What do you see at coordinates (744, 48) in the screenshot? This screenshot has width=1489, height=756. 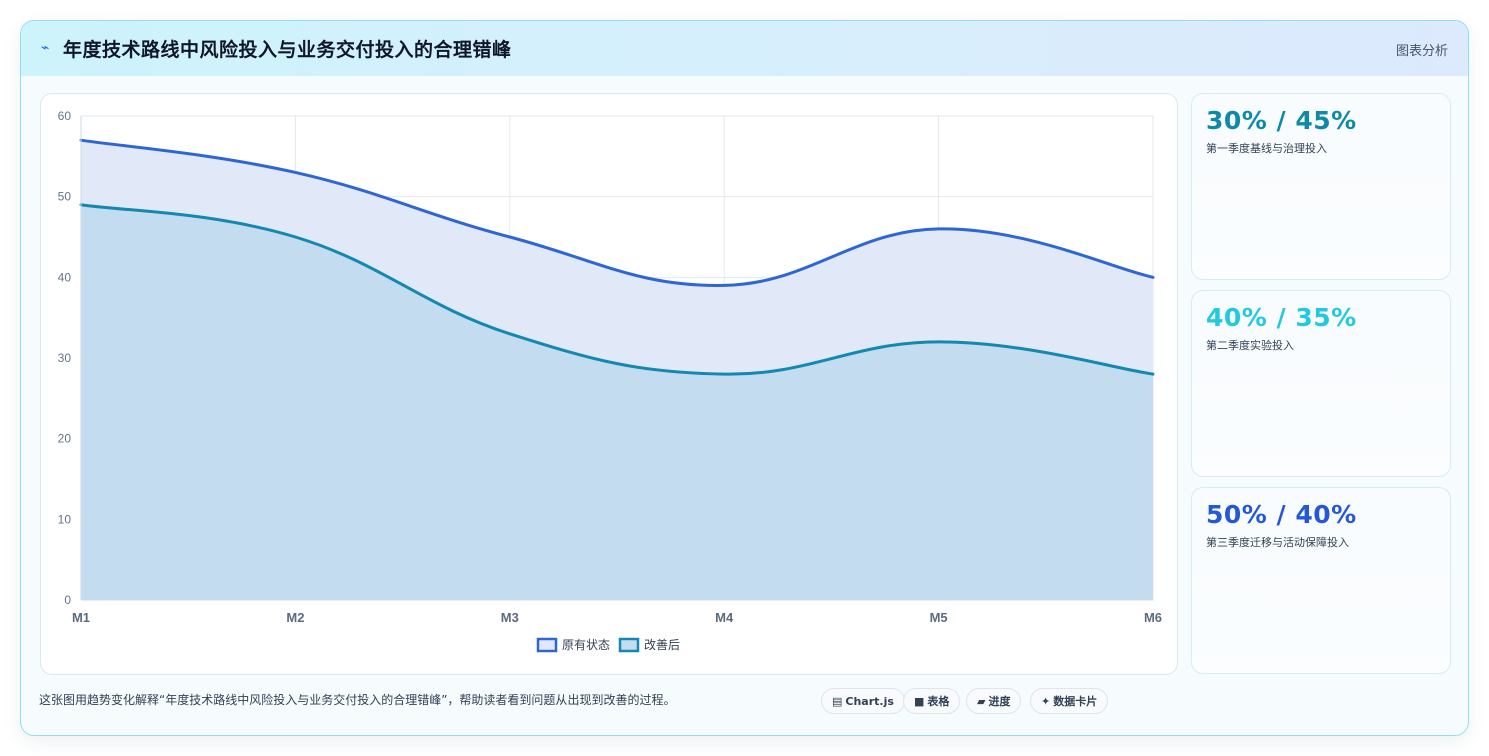 I see `card-header: ⌁ 年度技术路线中风险投入与业务交付投入的合理错峰 图表分析` at bounding box center [744, 48].